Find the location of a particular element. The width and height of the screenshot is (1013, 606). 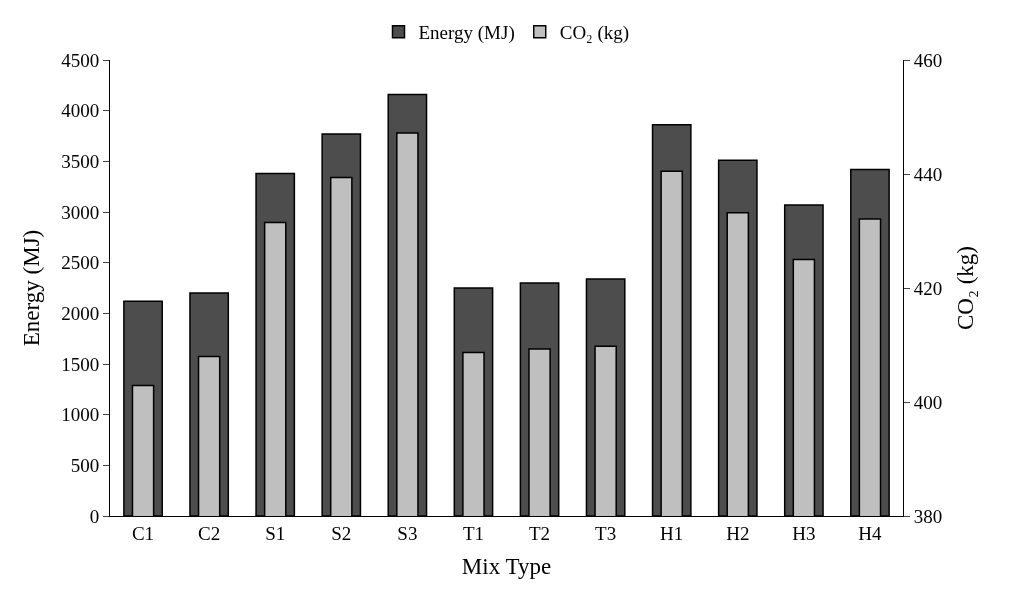

x-tick-label: S2 is located at coordinates (341, 533).